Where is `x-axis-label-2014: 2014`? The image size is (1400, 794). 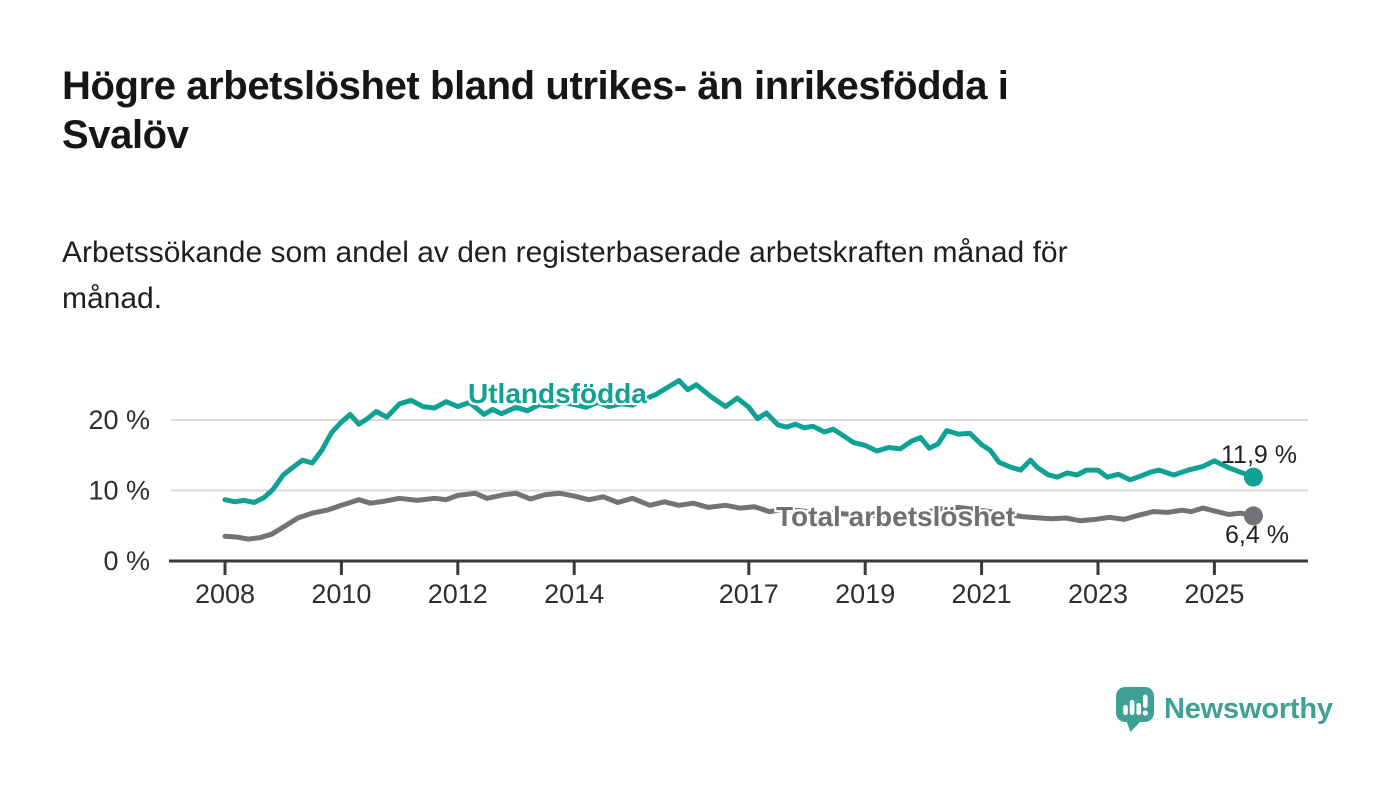 x-axis-label-2014: 2014 is located at coordinates (574, 594).